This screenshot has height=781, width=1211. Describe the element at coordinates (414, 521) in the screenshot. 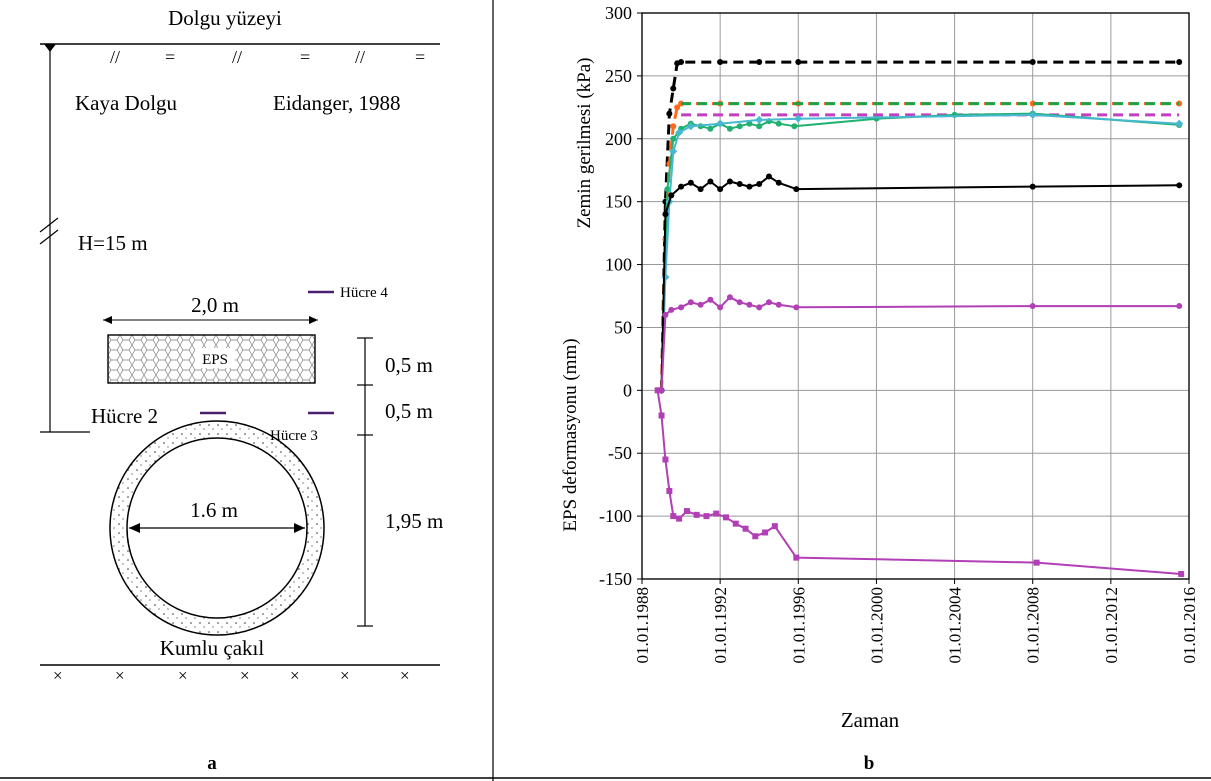

I see `dim-pipe-label: 1,95 m` at that location.